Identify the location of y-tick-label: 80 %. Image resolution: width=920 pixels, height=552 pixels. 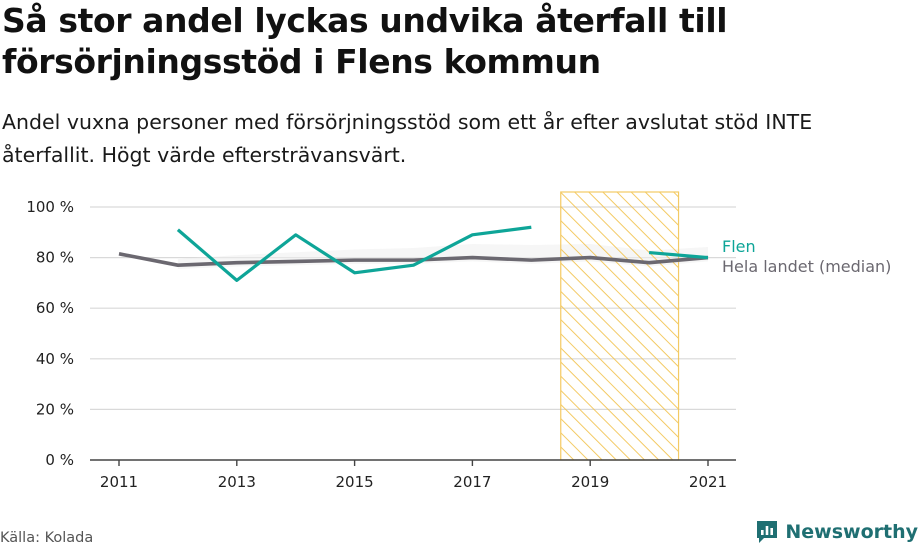
(55, 258).